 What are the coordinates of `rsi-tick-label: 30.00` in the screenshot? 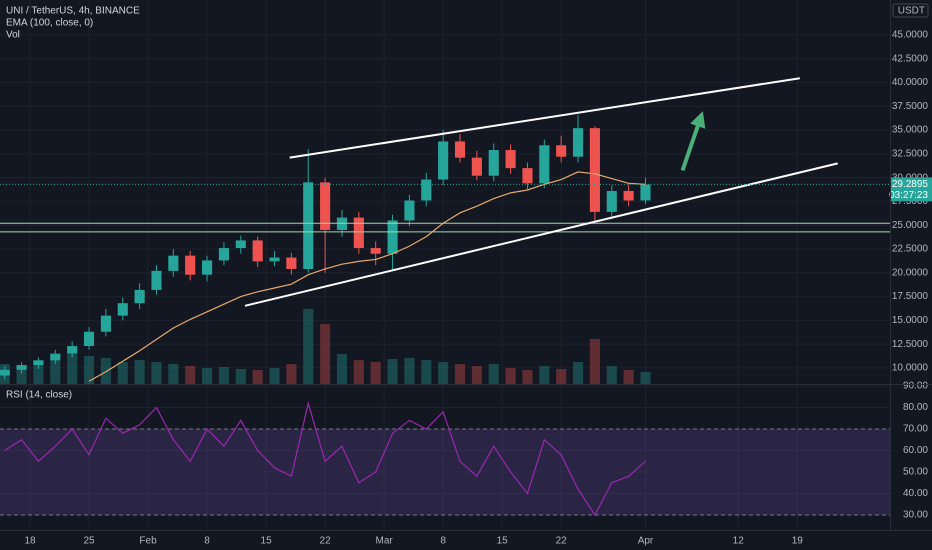 It's located at (915, 515).